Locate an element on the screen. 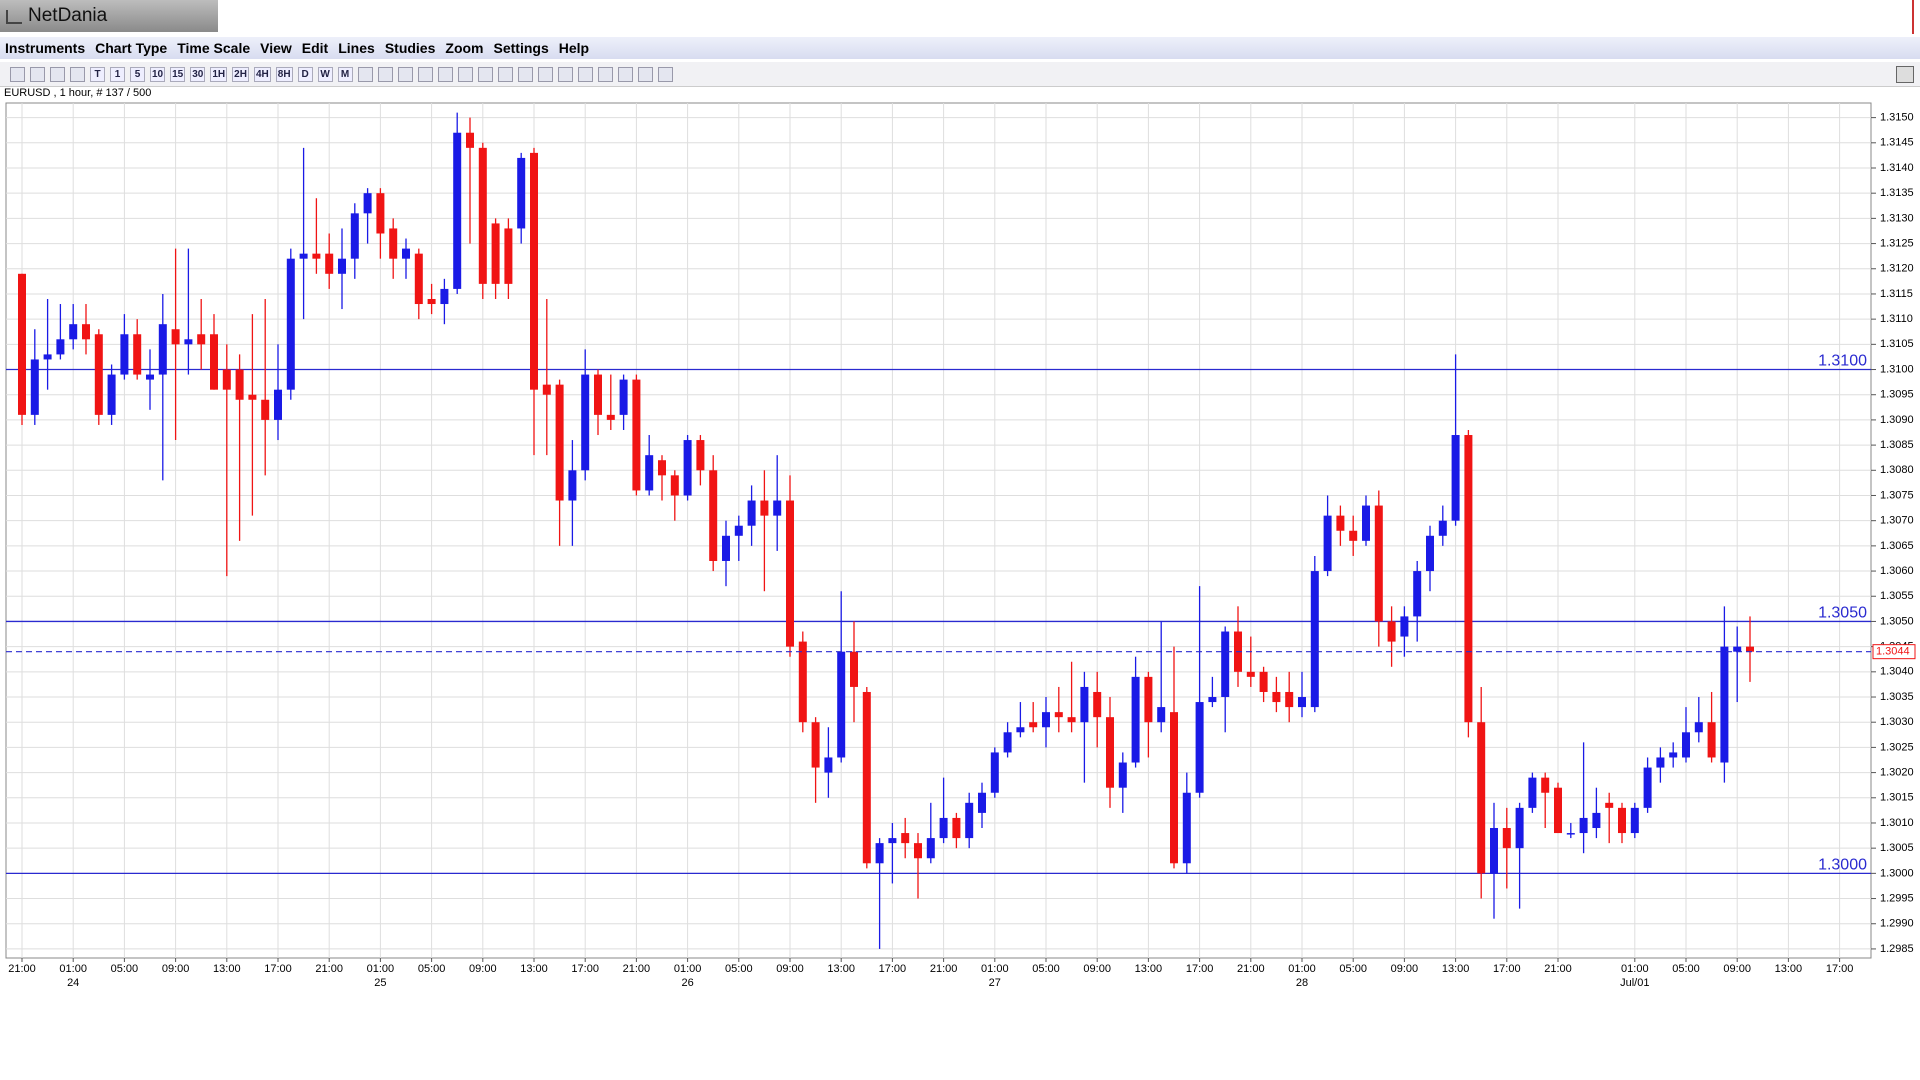 This screenshot has width=1920, height=1080. menu-item: Zoom is located at coordinates (464, 48).